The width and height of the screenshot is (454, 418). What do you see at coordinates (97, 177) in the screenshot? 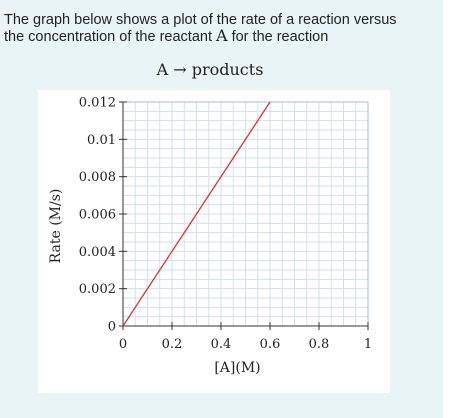
I see `y-tick-label: 0.008` at bounding box center [97, 177].